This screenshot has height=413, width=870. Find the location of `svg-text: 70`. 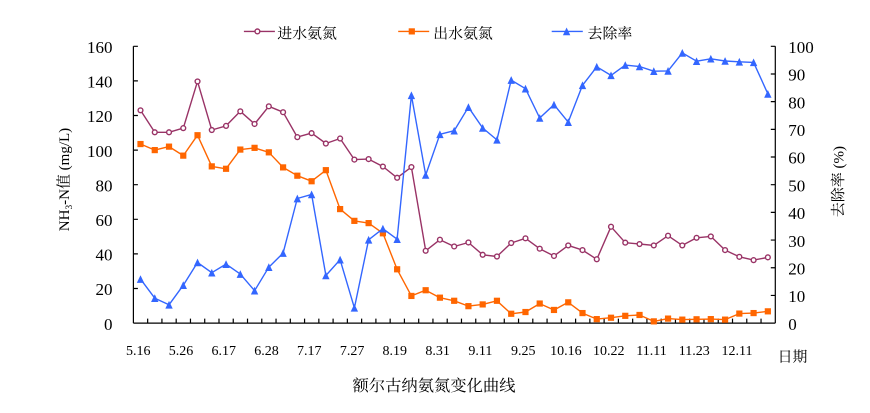

svg-text: 70 is located at coordinates (796, 130).